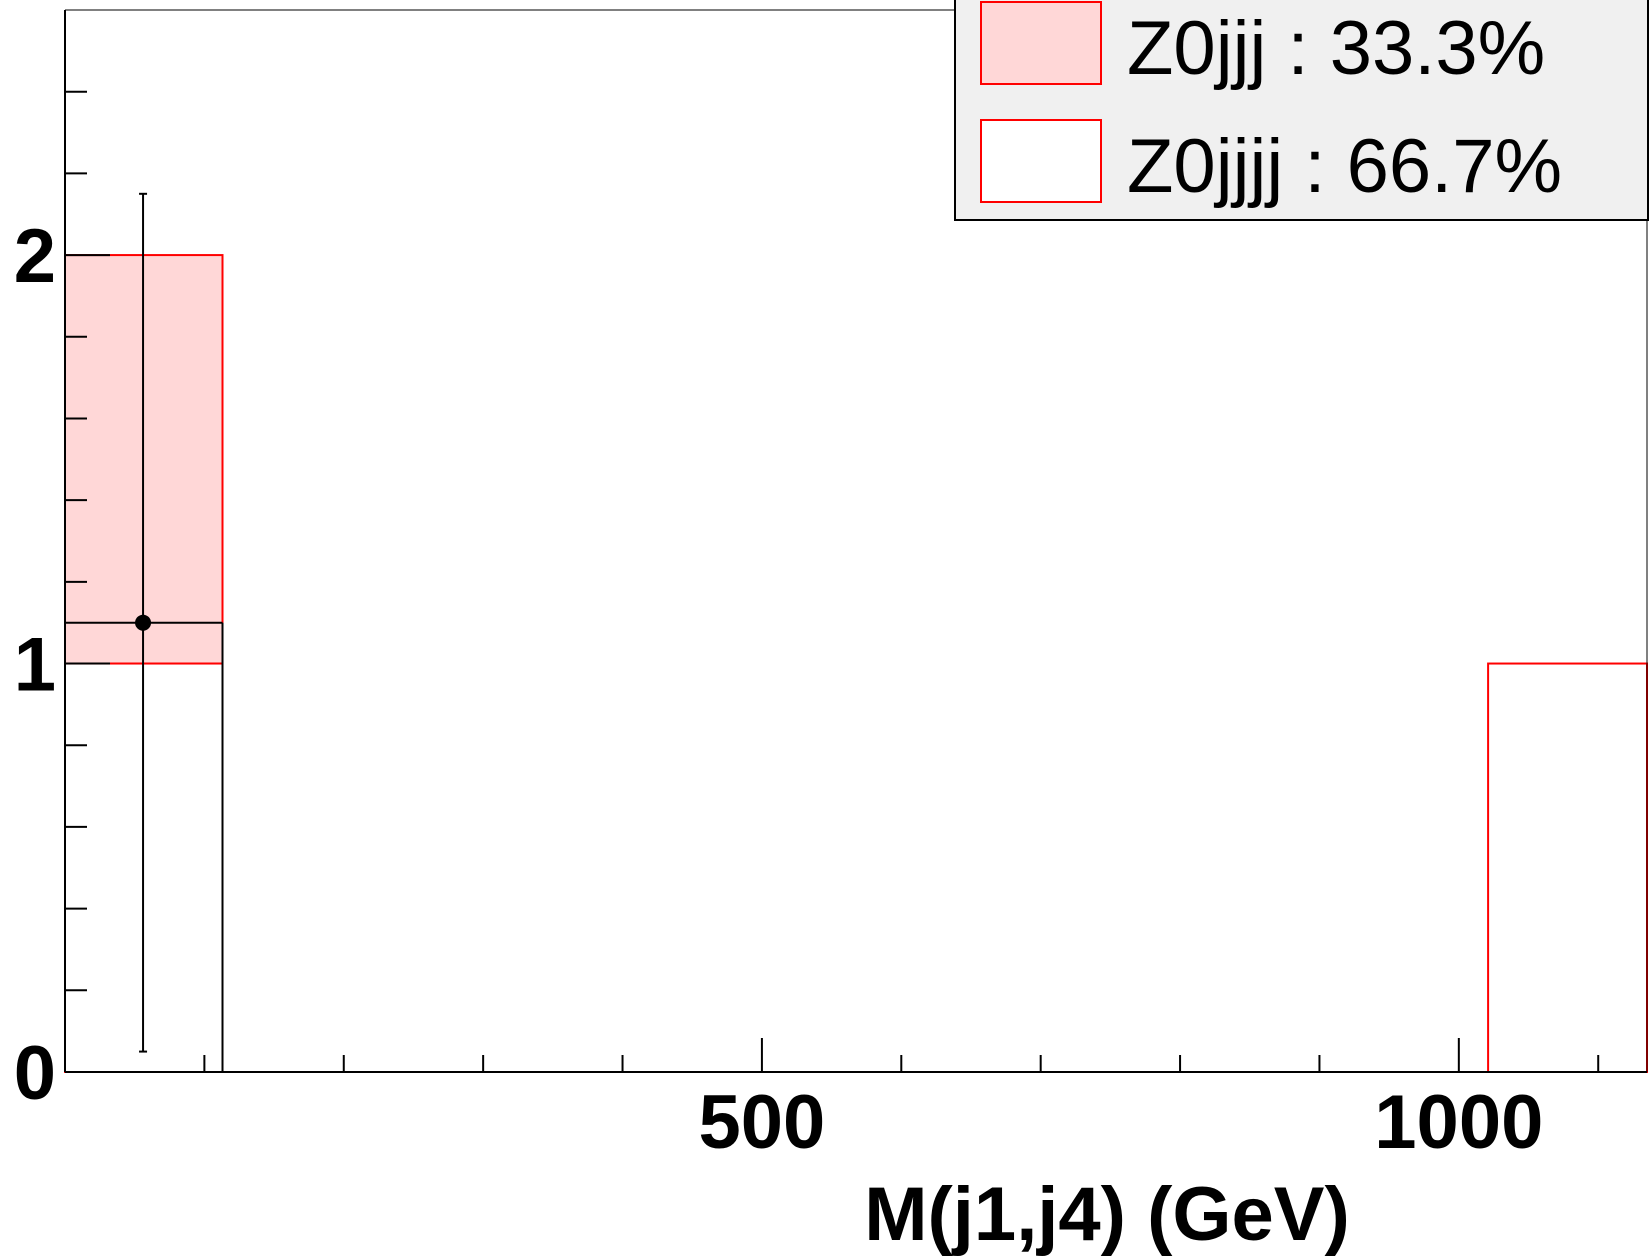 Image resolution: width=1649 pixels, height=1258 pixels. Describe the element at coordinates (1107, 1214) in the screenshot. I see `x-axis-title: M(j1,j4) (GeV)` at that location.